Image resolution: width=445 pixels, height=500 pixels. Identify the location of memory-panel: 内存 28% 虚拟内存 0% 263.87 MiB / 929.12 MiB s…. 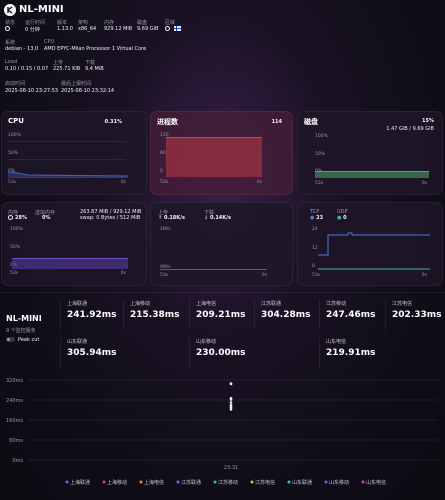
(74, 244).